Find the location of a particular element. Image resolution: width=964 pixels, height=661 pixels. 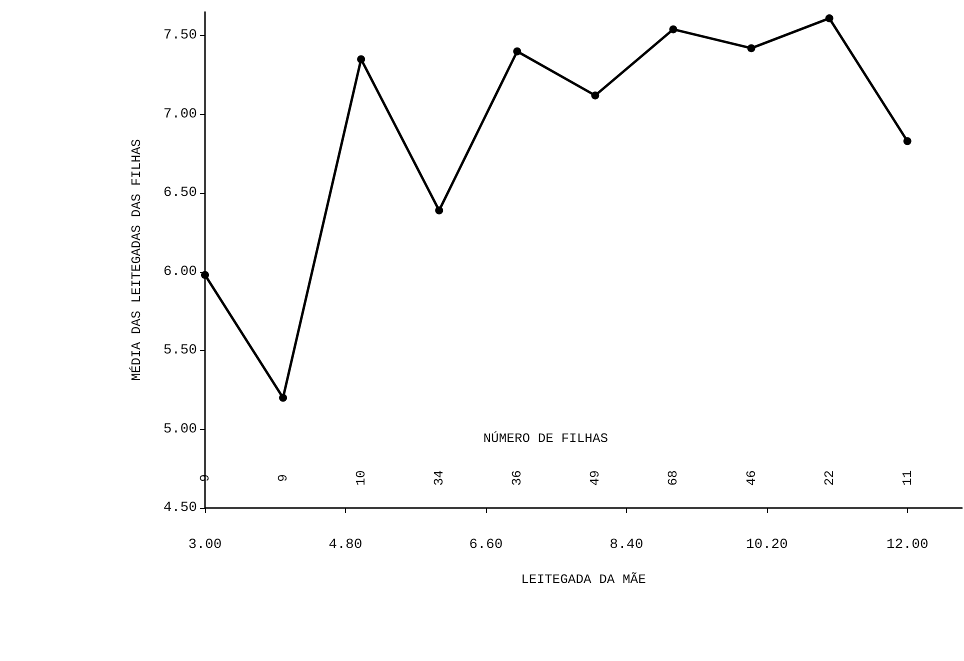

x-tick-label: 10.20 is located at coordinates (767, 545).